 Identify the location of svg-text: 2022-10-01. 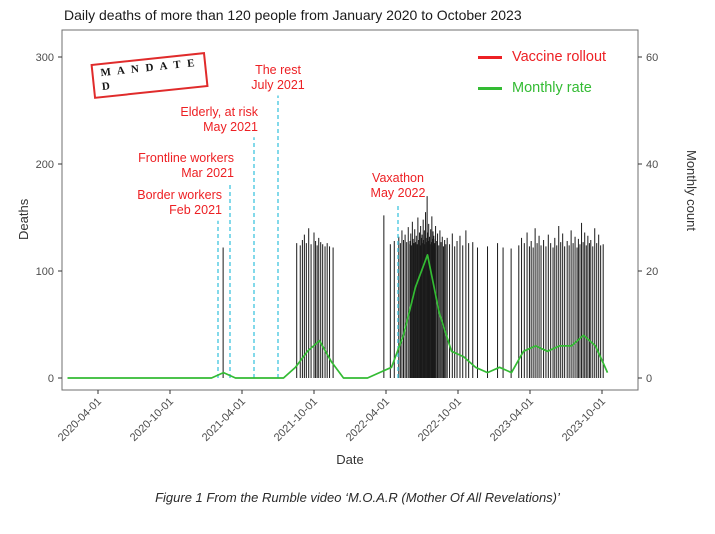
(440, 420).